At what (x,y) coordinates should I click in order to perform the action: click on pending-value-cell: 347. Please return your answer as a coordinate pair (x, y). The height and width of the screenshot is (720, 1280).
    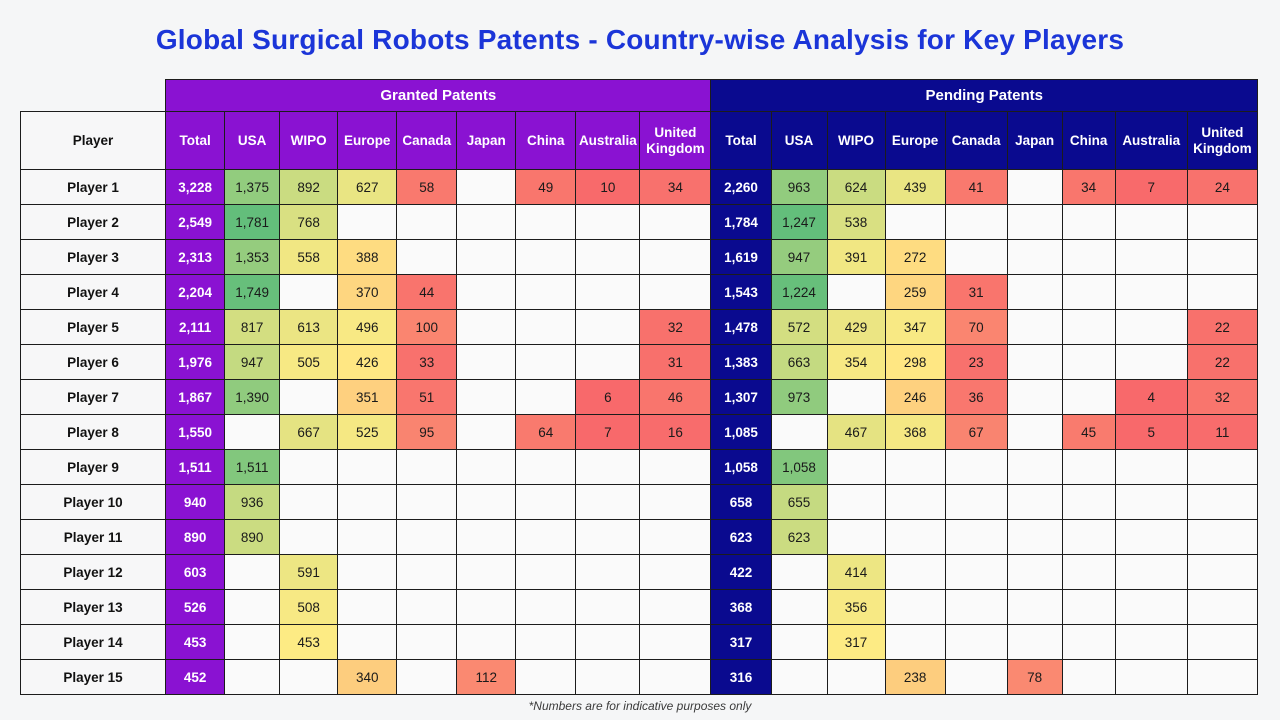
    Looking at the image, I should click on (915, 327).